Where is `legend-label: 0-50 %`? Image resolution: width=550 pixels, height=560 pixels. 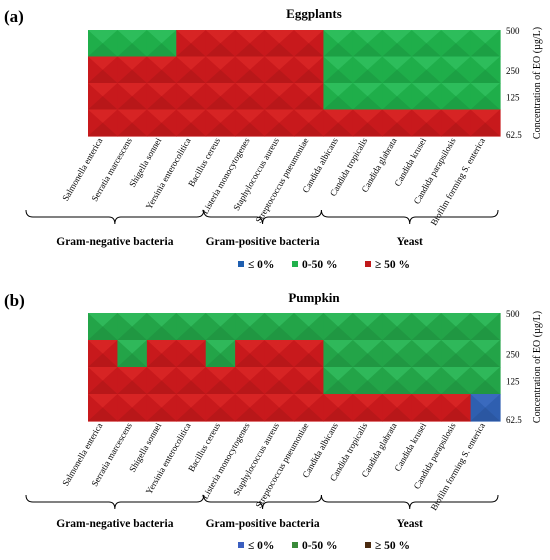
legend-label: 0-50 % is located at coordinates (319, 546).